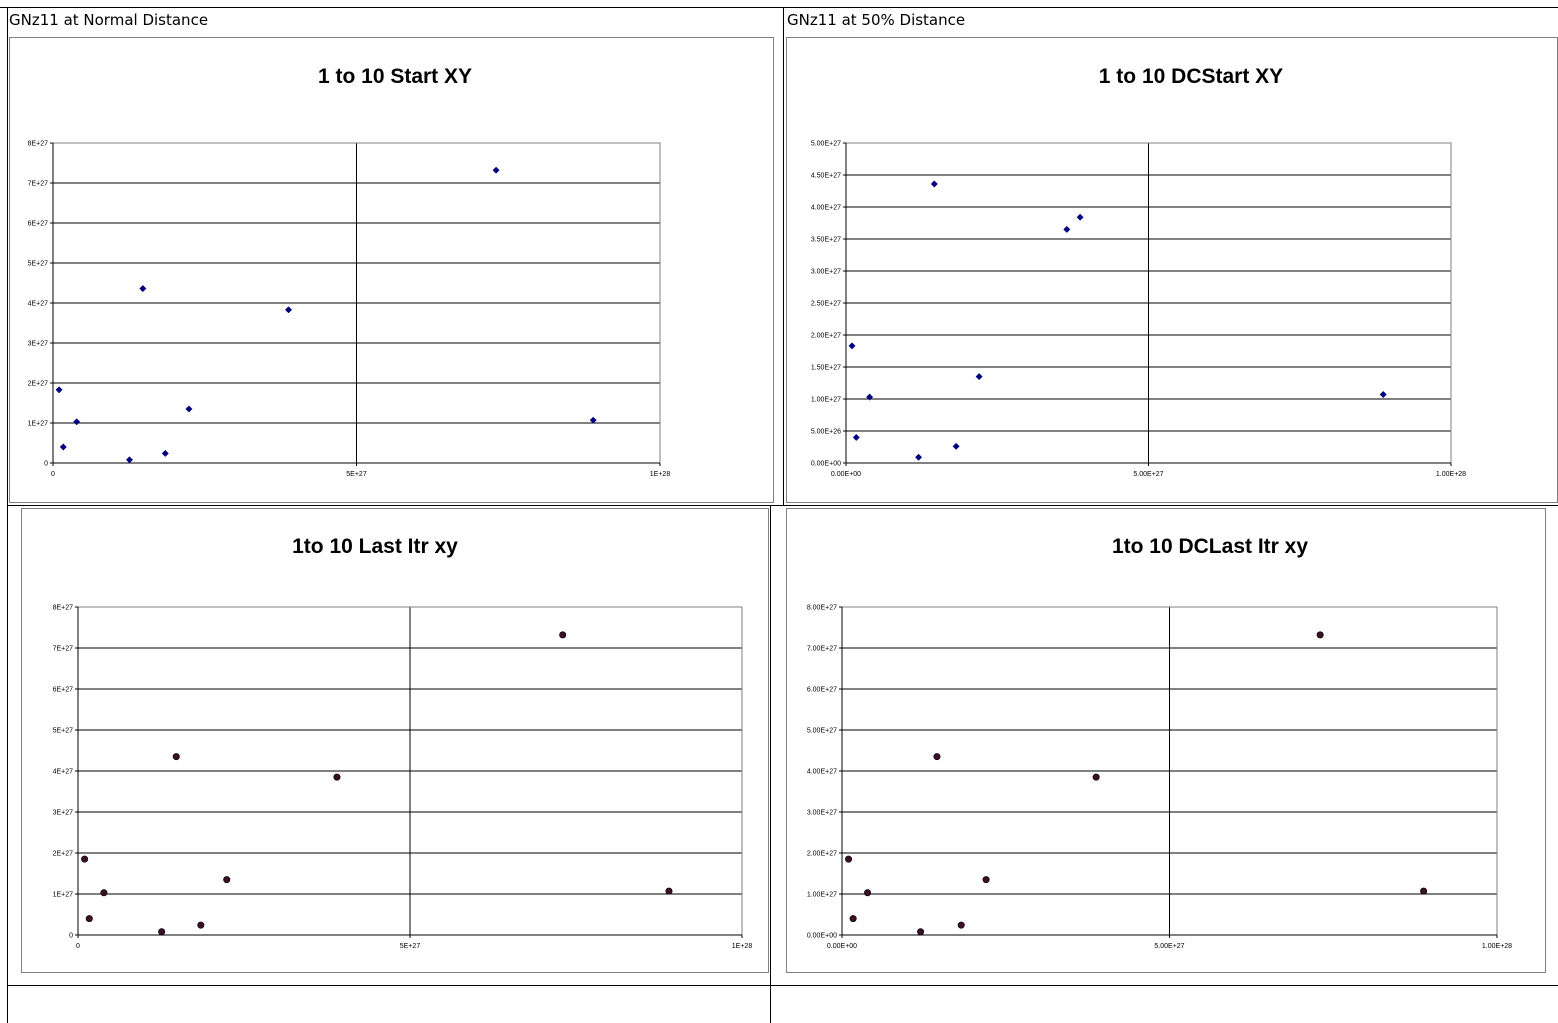 The height and width of the screenshot is (1023, 1558). Describe the element at coordinates (770, 764) in the screenshot. I see `sheet-gridline-middle-lower` at that location.